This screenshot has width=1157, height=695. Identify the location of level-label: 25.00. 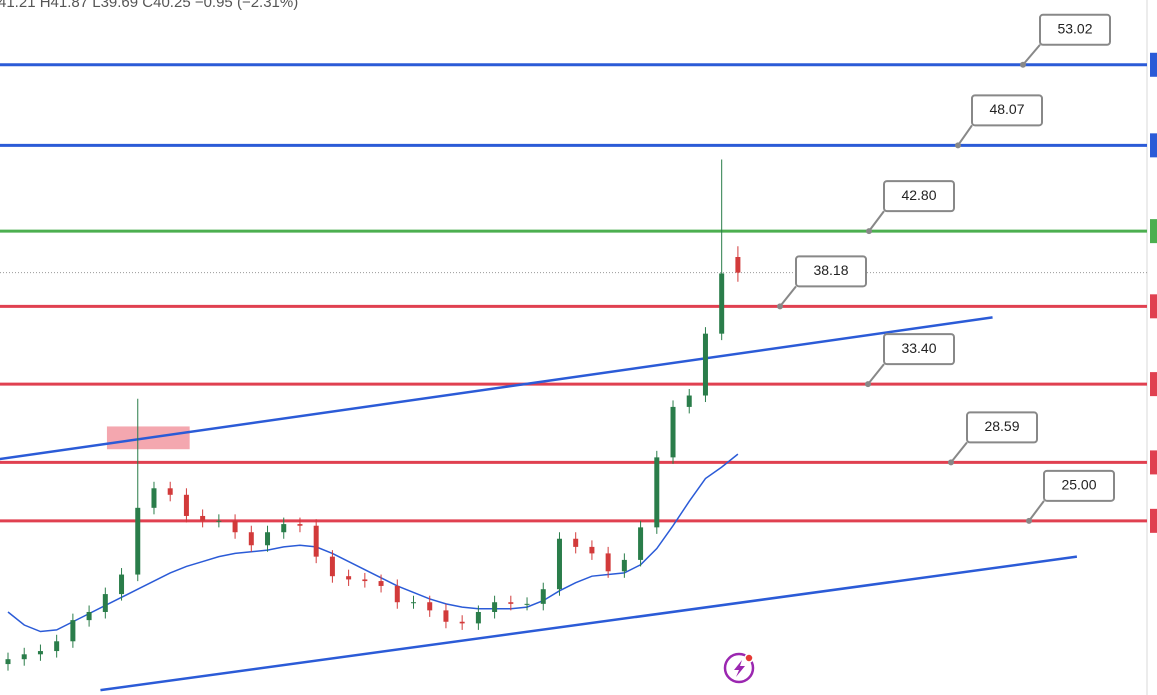
(1078, 485).